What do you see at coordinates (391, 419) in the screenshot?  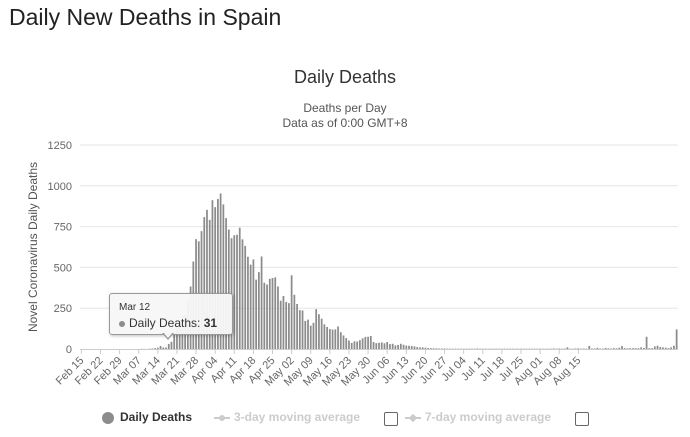 I see `checkbox-3-day-average` at bounding box center [391, 419].